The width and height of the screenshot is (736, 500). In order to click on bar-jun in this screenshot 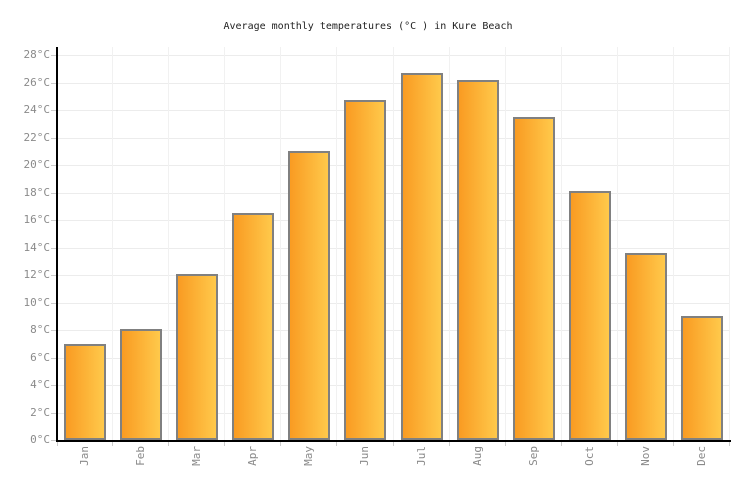, I will do `click(365, 270)`.